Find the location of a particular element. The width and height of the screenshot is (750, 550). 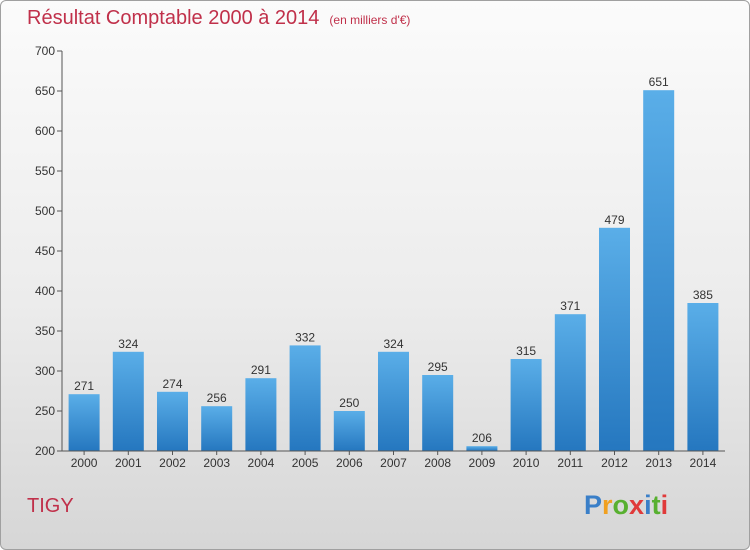

y-tick-label: 600 is located at coordinates (45, 131).